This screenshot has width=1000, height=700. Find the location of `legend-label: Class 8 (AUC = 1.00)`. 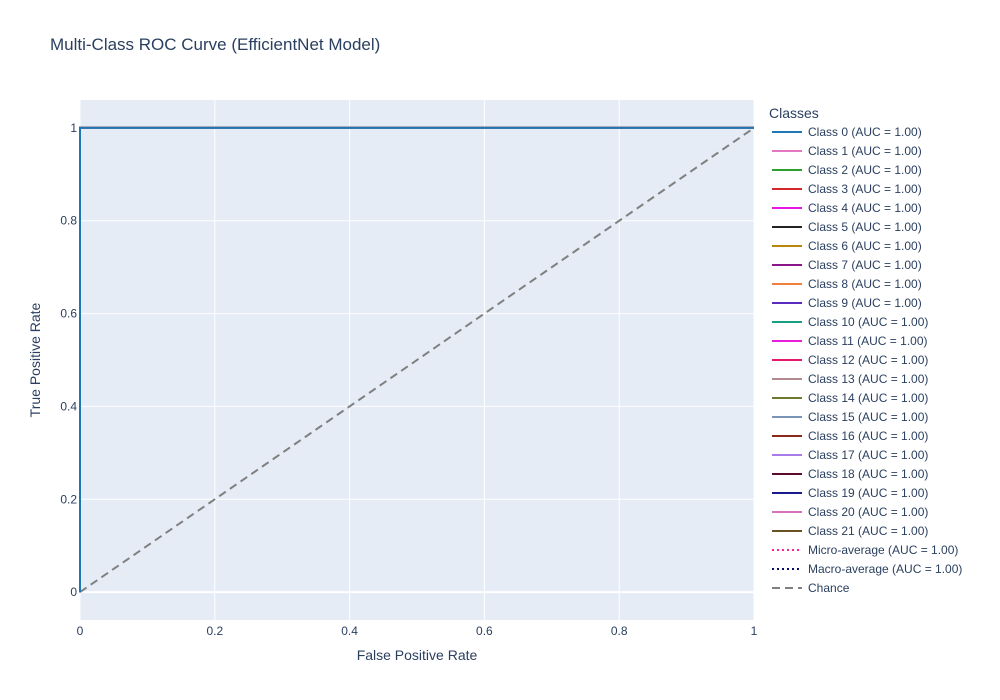

legend-label: Class 8 (AUC = 1.00) is located at coordinates (865, 284).